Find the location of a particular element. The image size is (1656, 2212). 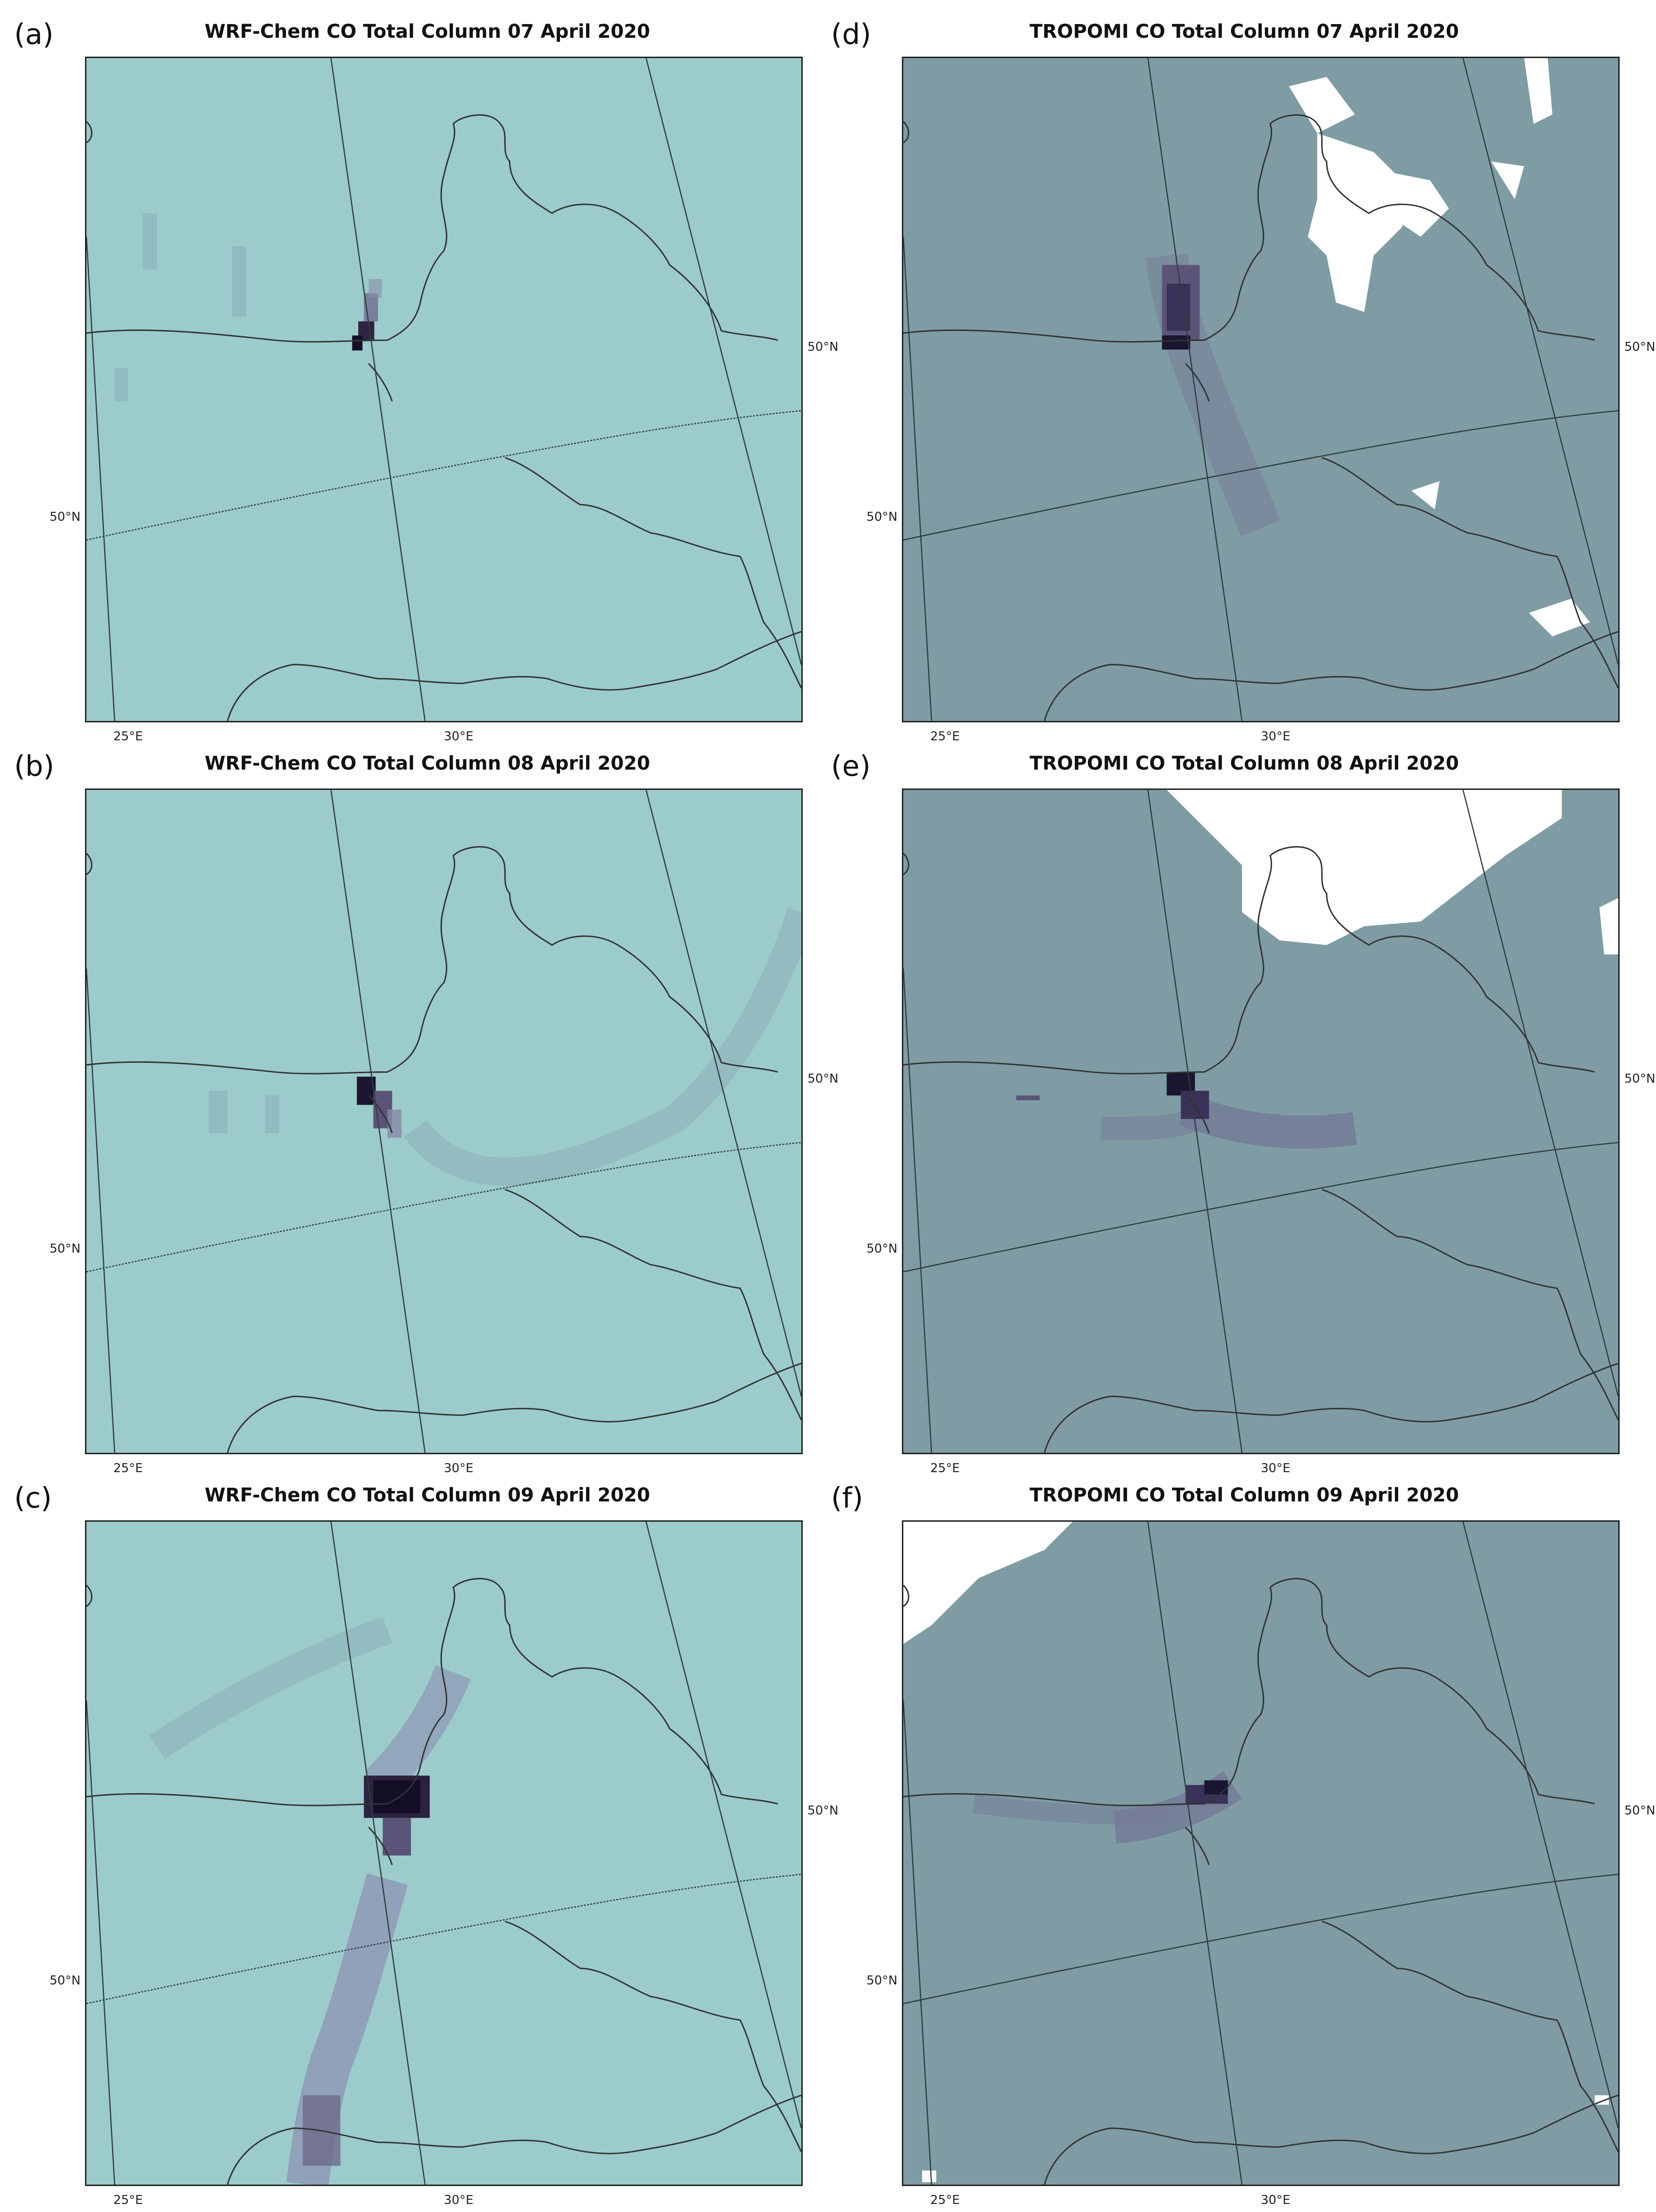

panel-label: (e) is located at coordinates (851, 766).